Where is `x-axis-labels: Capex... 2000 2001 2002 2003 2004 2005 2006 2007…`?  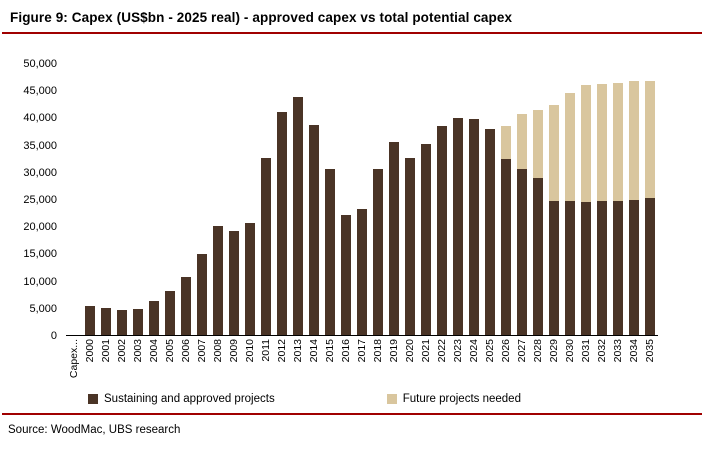
x-axis-labels: Capex... 2000 2001 2002 2003 2004 2005 2006 2007… is located at coordinates (362, 365).